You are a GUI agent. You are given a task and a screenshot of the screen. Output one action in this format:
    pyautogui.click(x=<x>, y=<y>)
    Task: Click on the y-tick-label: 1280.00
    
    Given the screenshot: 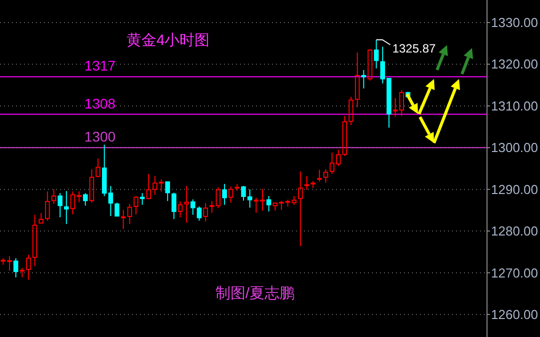 What is the action you would take?
    pyautogui.click(x=514, y=231)
    